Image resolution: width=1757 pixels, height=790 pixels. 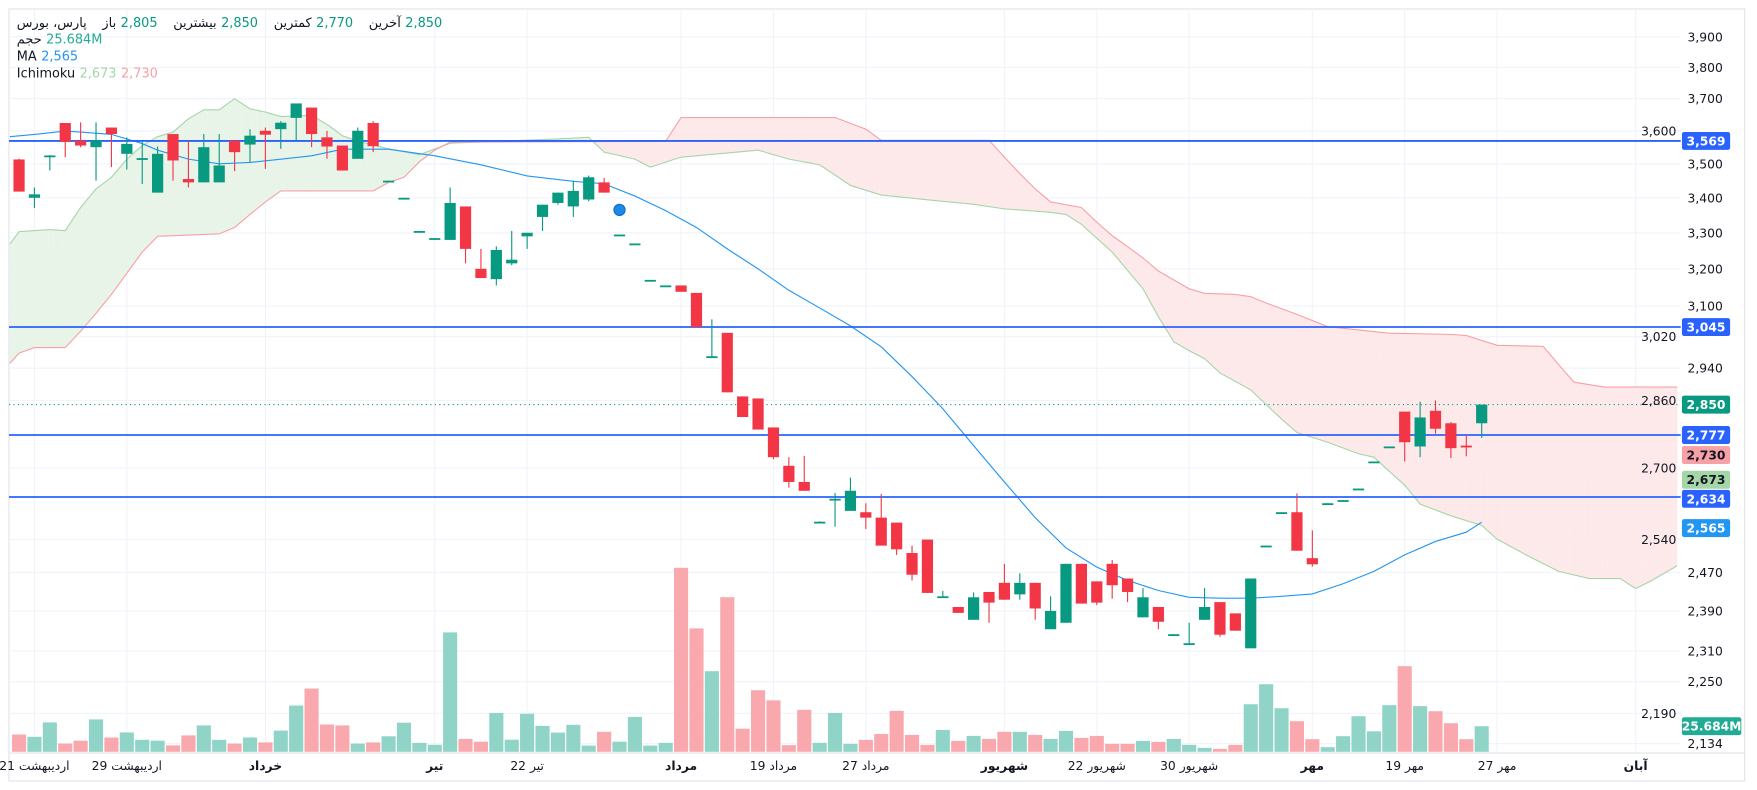 What do you see at coordinates (1636, 765) in the screenshot?
I see `time-axis-label: آبان` at bounding box center [1636, 765].